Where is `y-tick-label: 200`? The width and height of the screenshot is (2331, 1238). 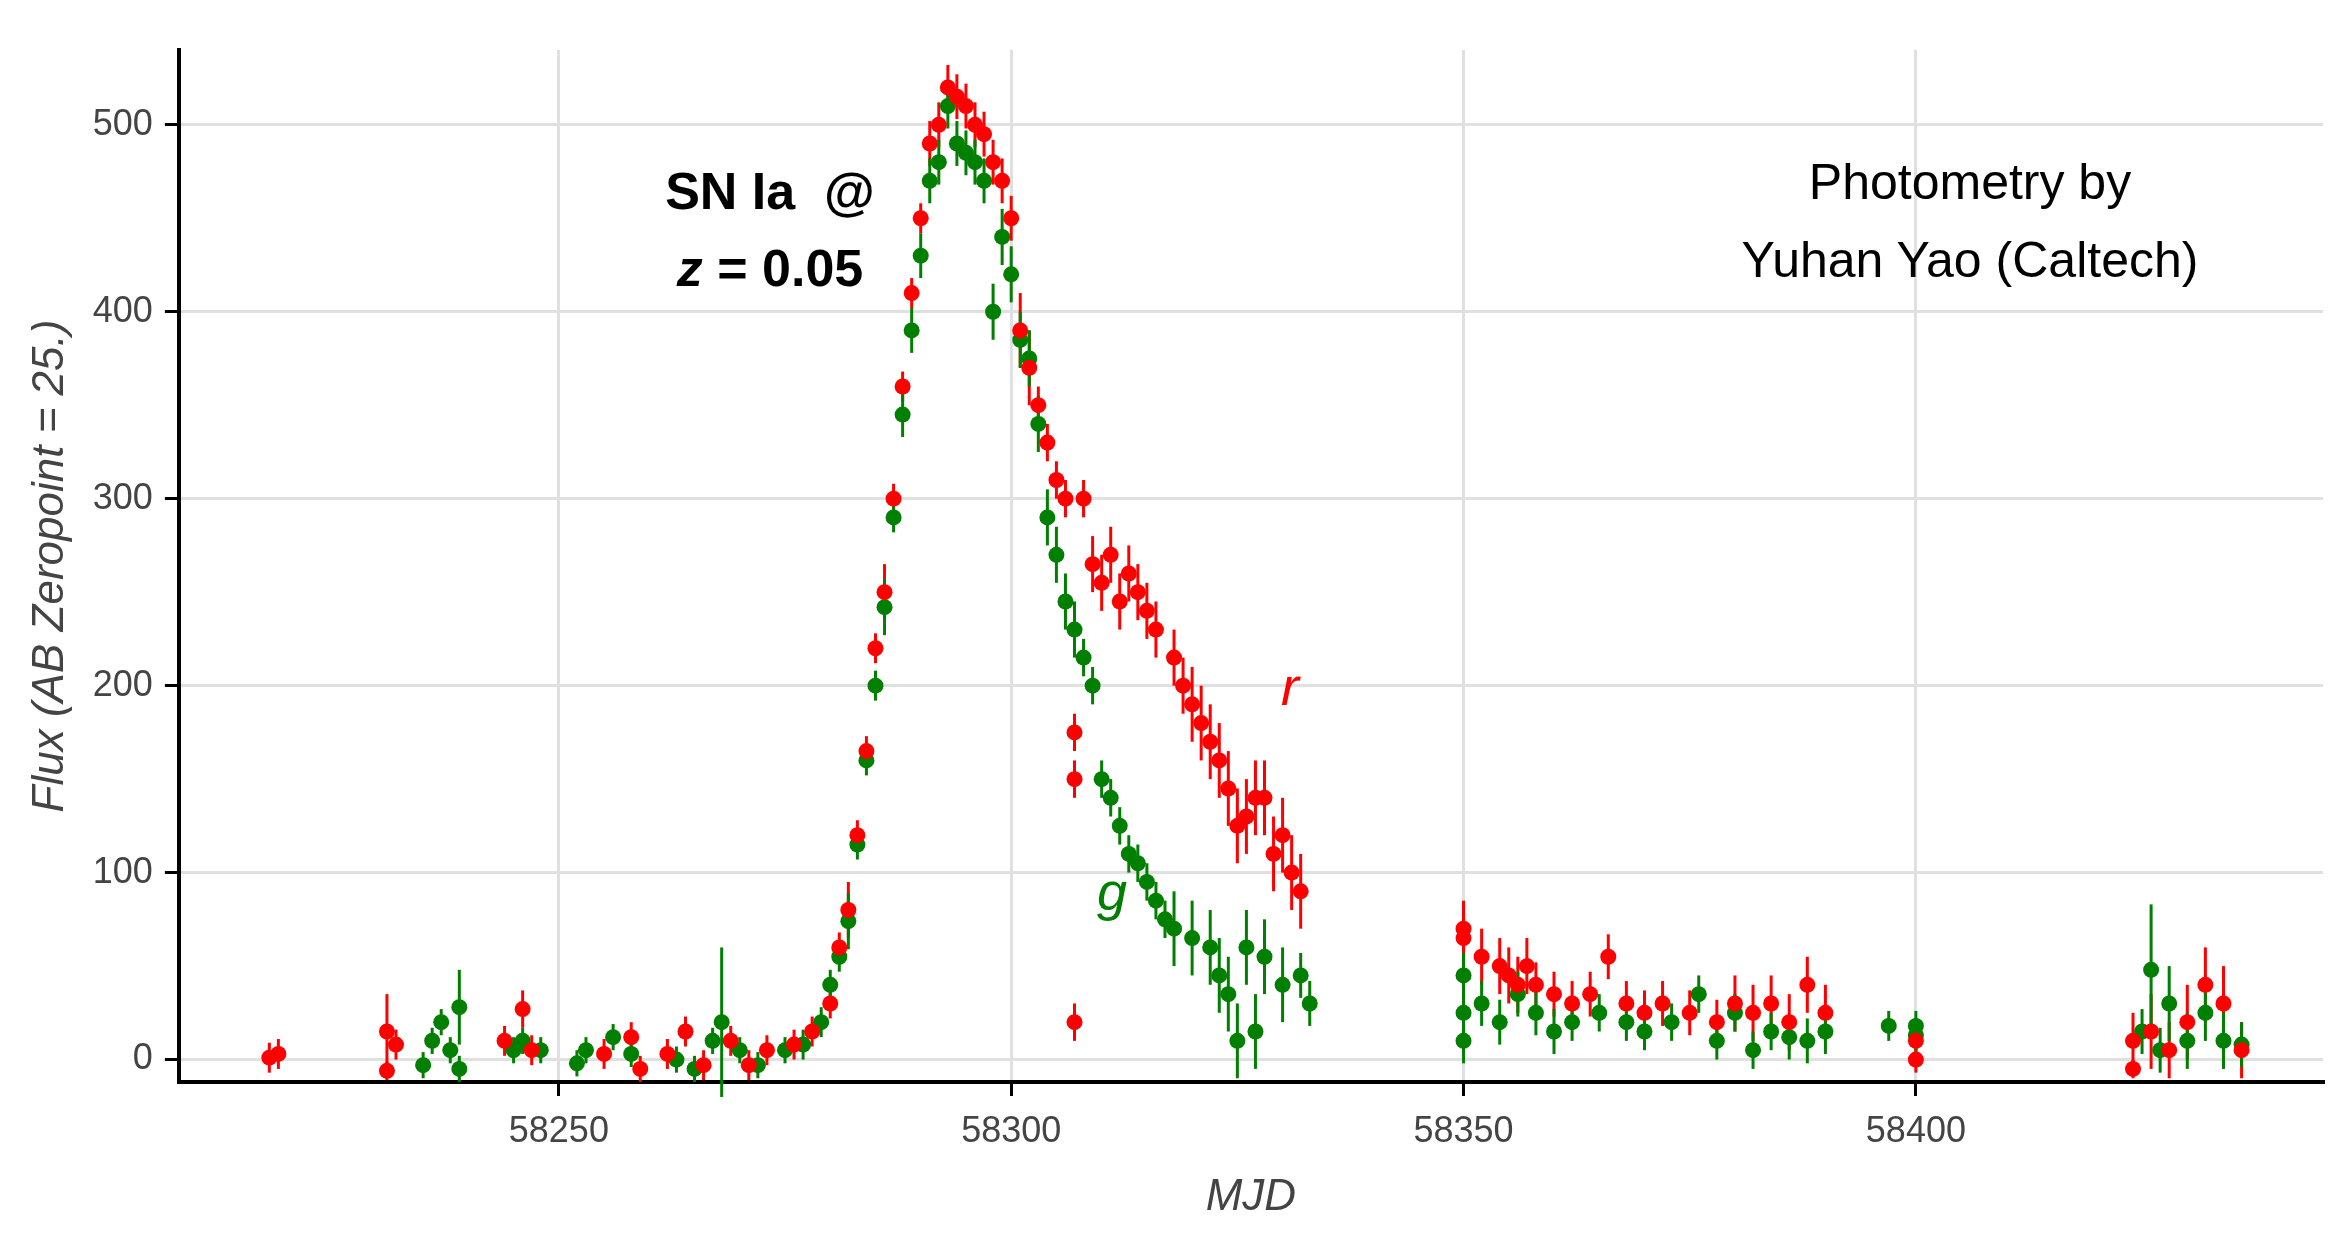
y-tick-label: 200 is located at coordinates (122, 683).